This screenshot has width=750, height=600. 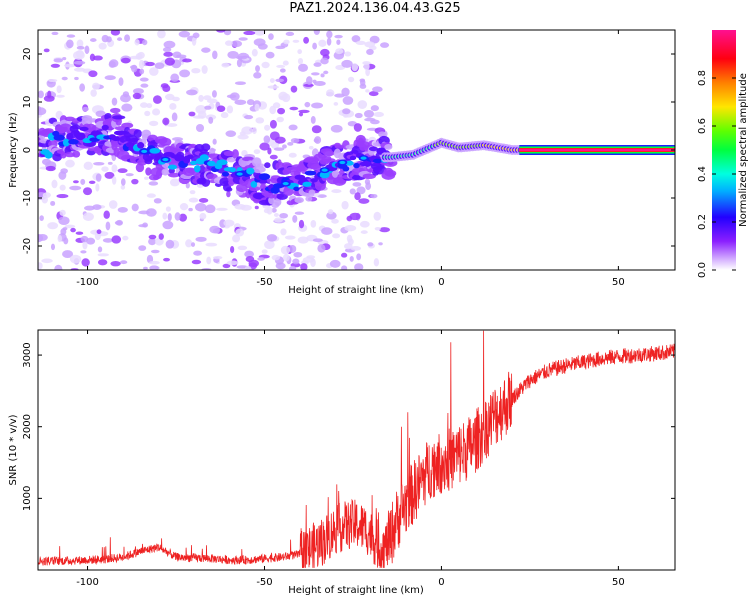 What do you see at coordinates (87, 582) in the screenshot?
I see `x-tick-label: -100` at bounding box center [87, 582].